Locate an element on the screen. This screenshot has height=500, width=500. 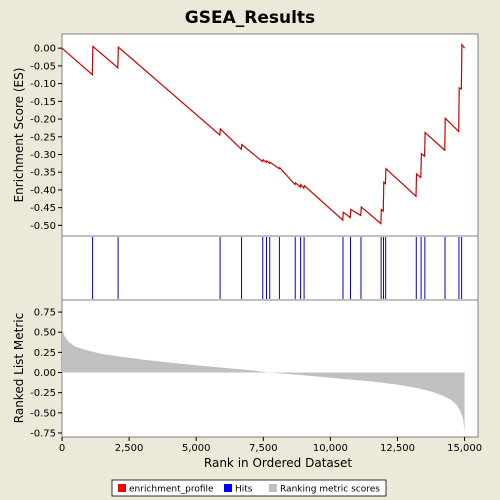
legend-swatch-enrichment-profile is located at coordinates (122, 488).